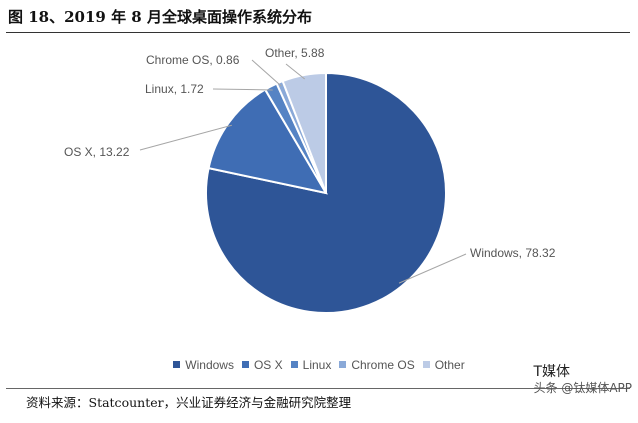 This screenshot has width=638, height=423. I want to click on legend-item-other: Other, so click(443, 365).